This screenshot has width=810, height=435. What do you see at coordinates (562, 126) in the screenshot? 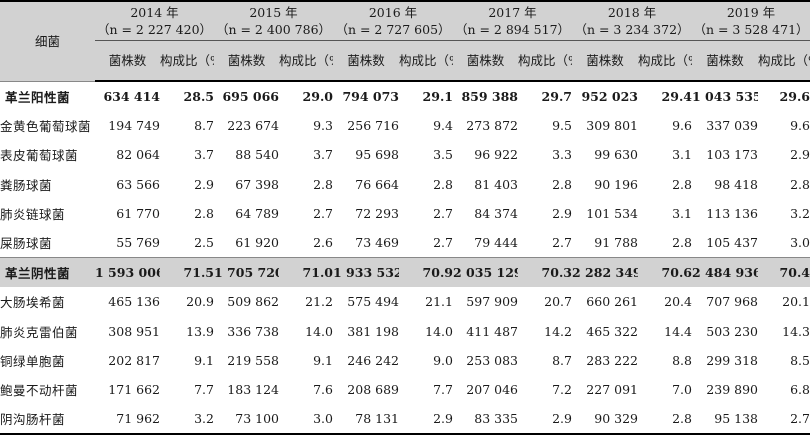
I see `composition-ratio: 9.5` at bounding box center [562, 126].